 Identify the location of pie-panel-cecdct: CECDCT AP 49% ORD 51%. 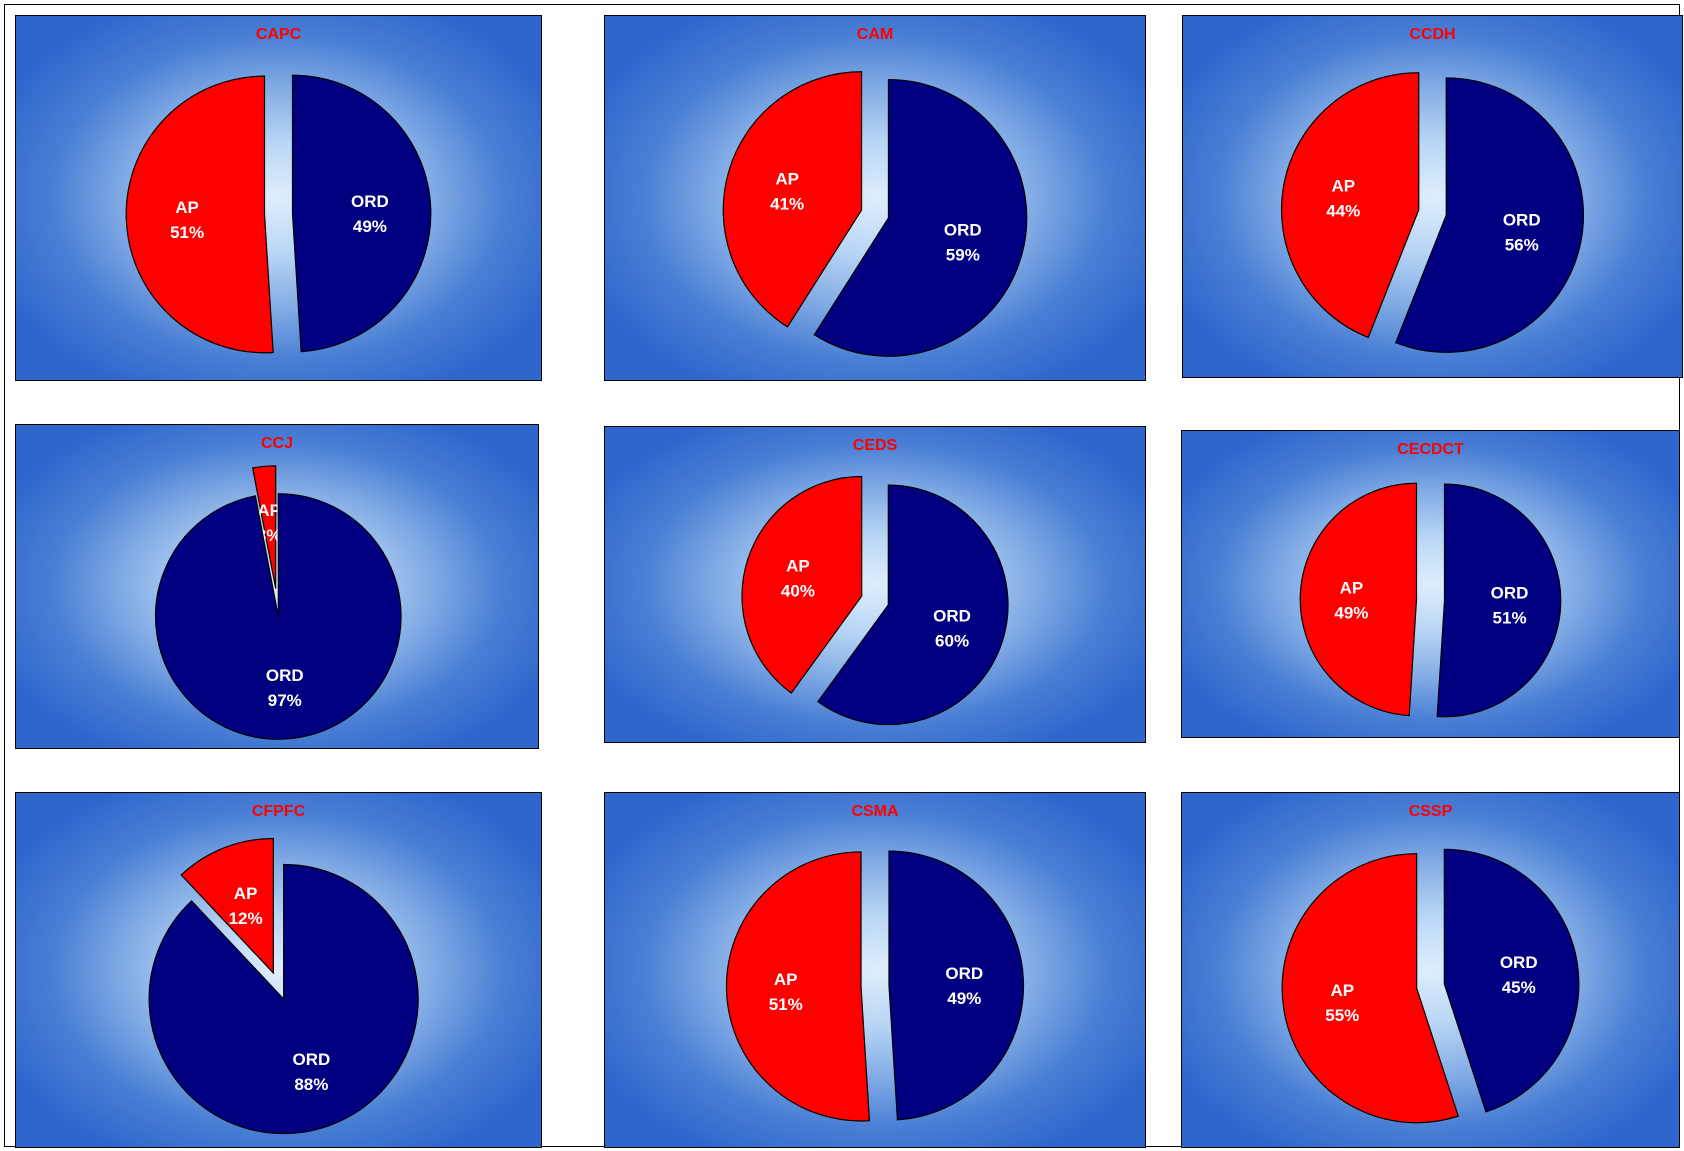
(1430, 584).